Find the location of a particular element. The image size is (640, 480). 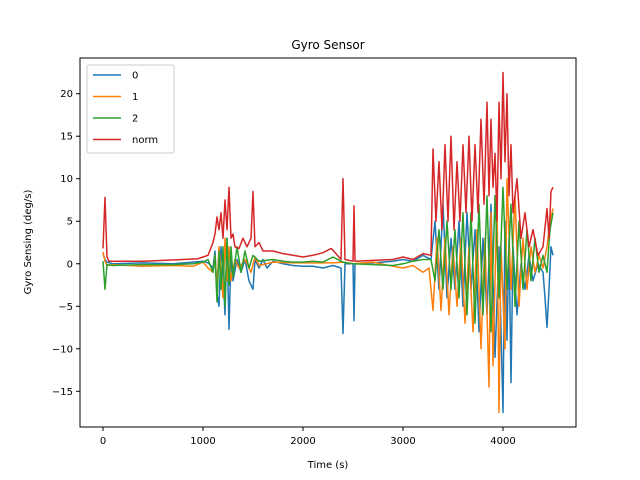

y-tick-label: −15 is located at coordinates (62, 392).